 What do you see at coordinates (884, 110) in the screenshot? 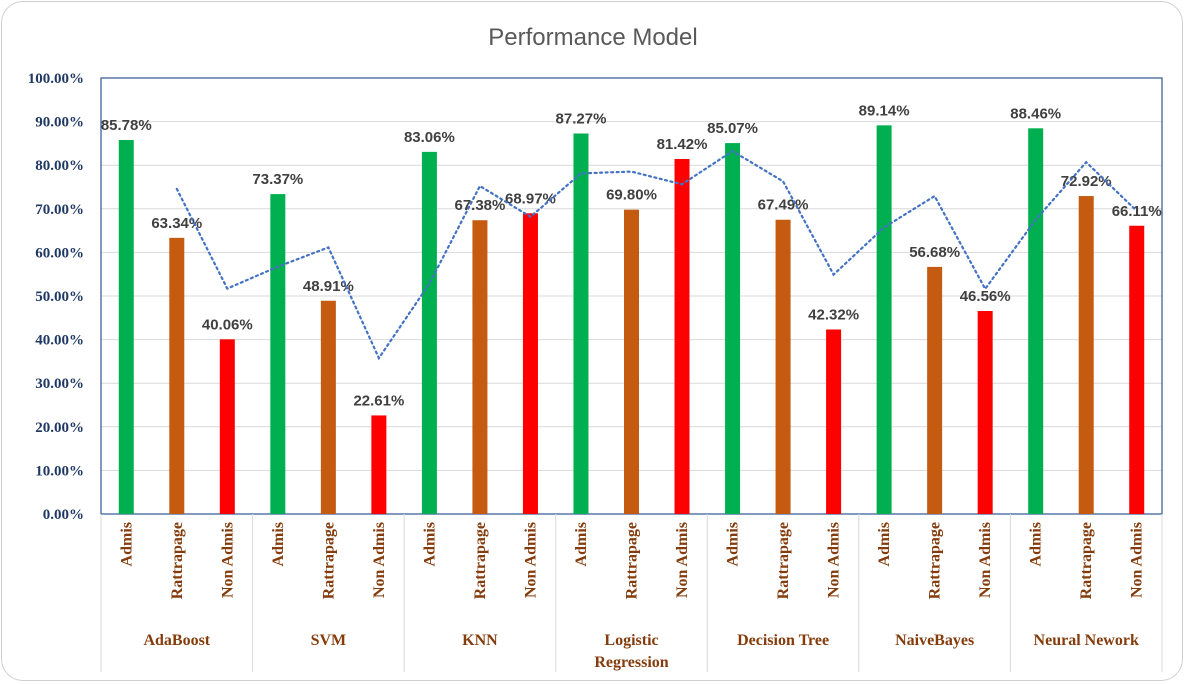
I see `data-label: 89.14%` at bounding box center [884, 110].